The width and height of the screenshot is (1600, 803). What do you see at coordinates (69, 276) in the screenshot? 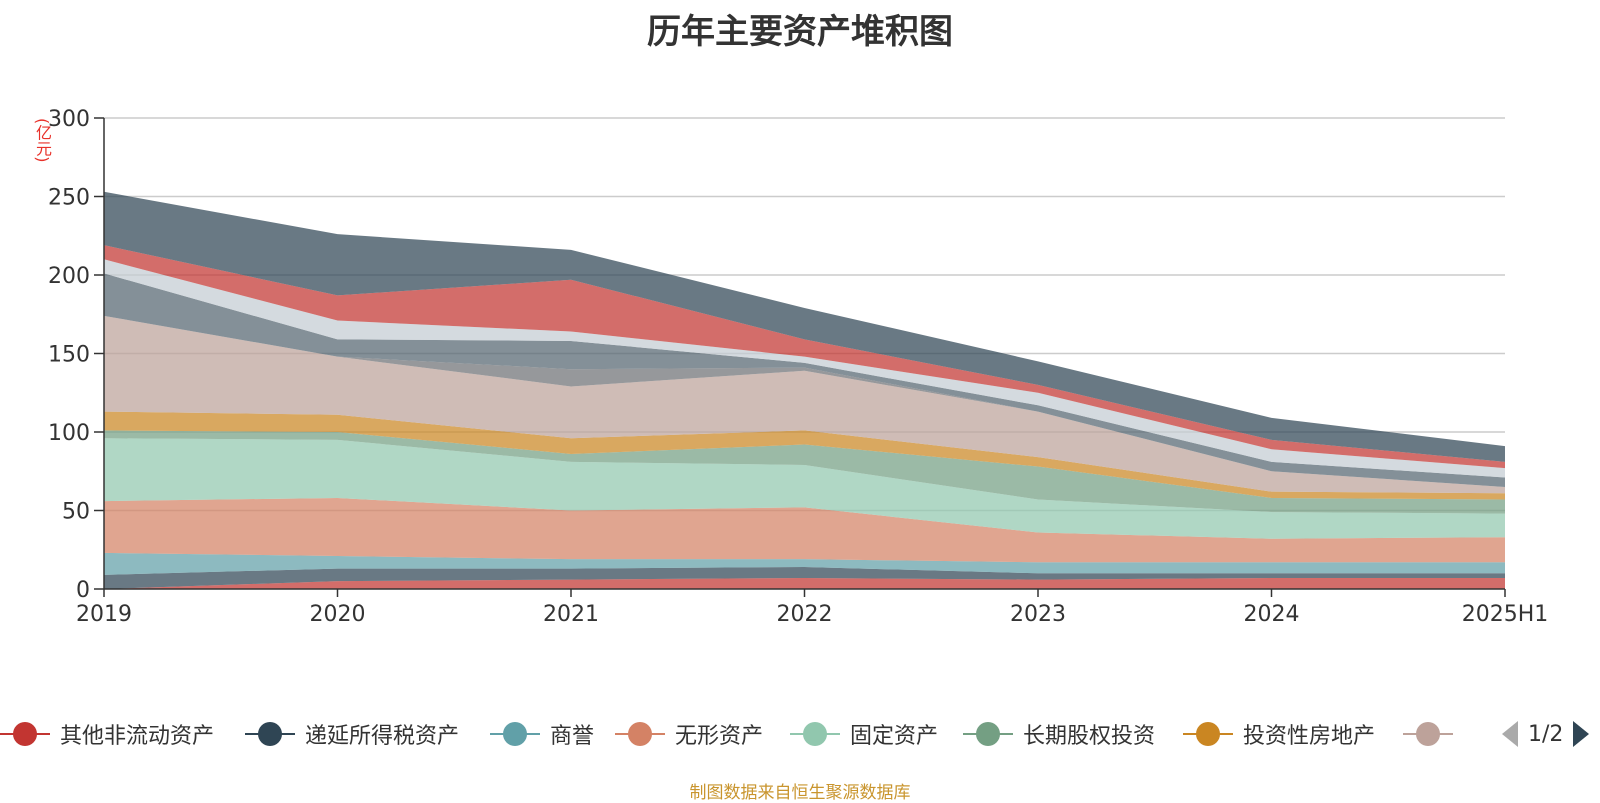
I see `y-tick-label: 200` at bounding box center [69, 276].